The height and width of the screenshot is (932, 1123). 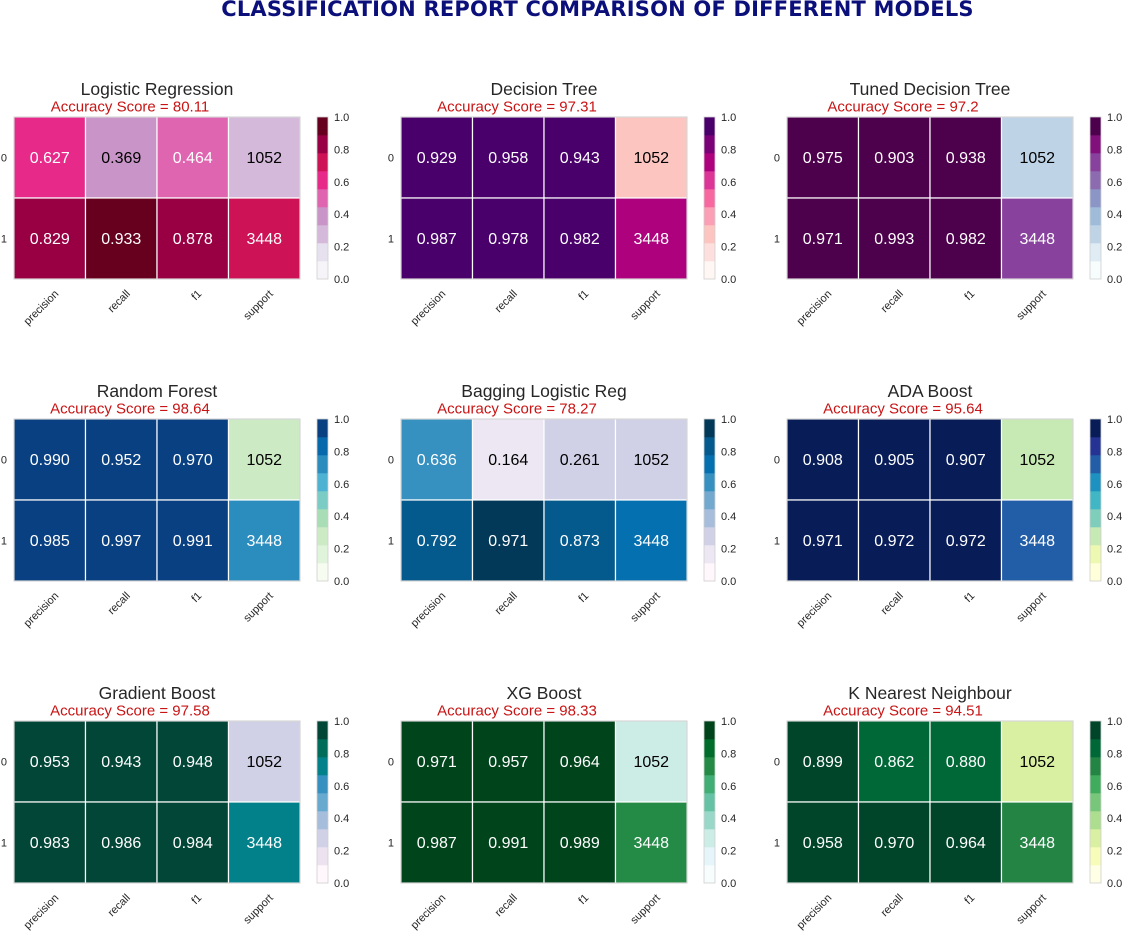 I want to click on cell-value-label: 0.369, so click(x=121, y=158).